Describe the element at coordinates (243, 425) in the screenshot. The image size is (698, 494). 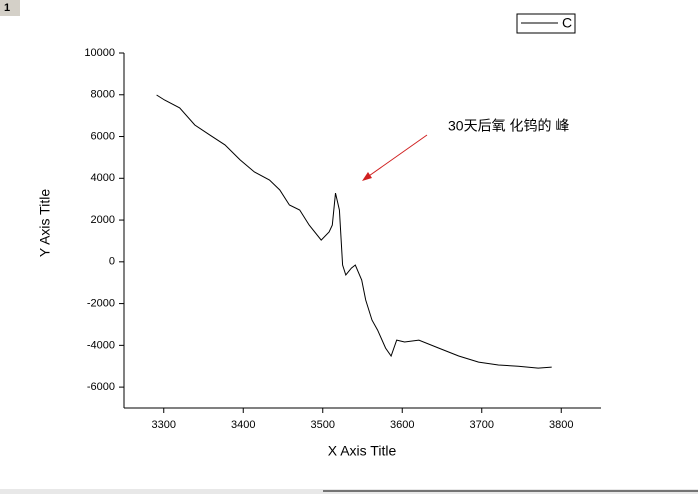
I see `x-tick-label: 3400` at that location.